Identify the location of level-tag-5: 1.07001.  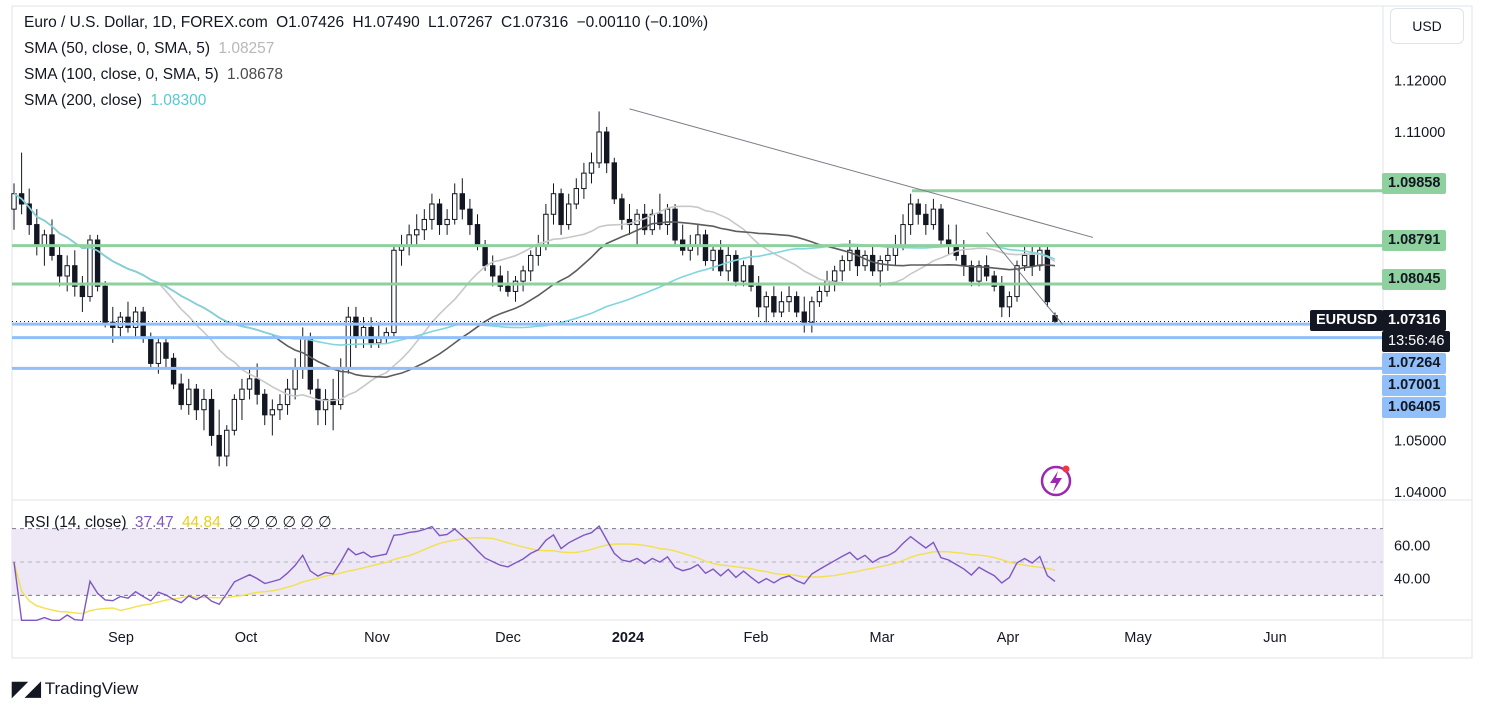
(1414, 385).